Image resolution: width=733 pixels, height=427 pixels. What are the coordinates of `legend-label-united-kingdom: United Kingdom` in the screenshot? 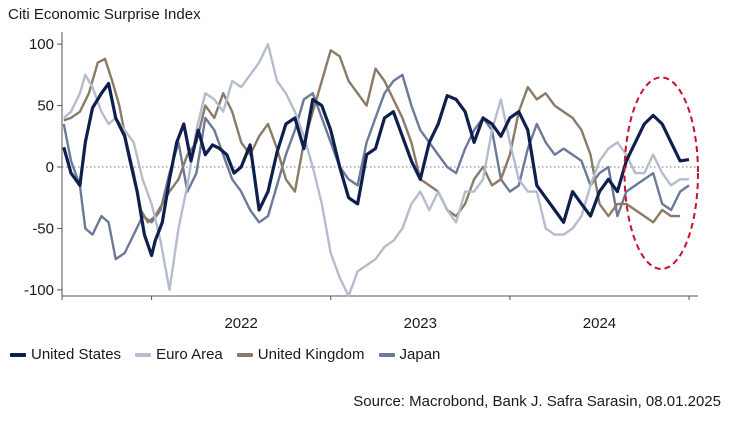 It's located at (311, 354).